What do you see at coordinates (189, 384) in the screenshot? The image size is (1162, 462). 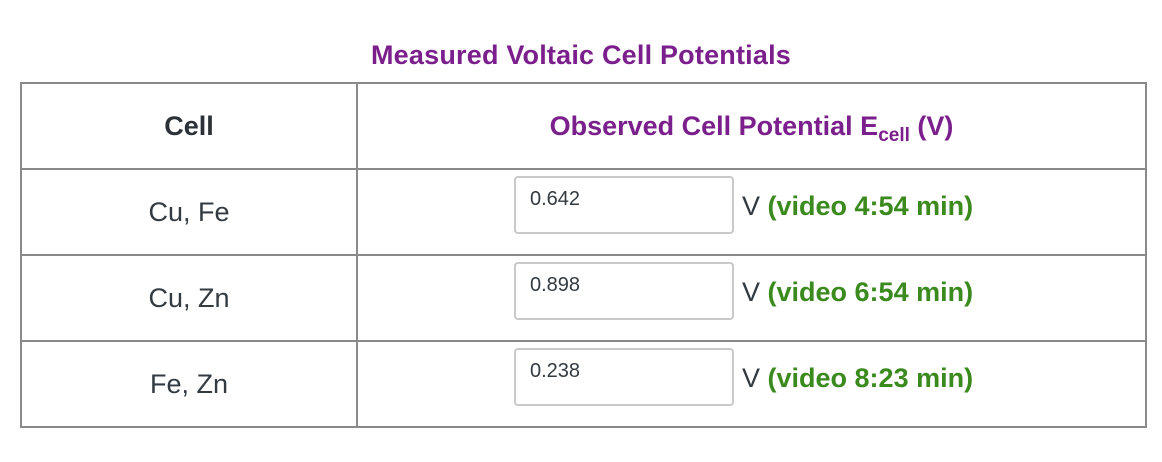 I see `cell-label: Fe, Zn` at bounding box center [189, 384].